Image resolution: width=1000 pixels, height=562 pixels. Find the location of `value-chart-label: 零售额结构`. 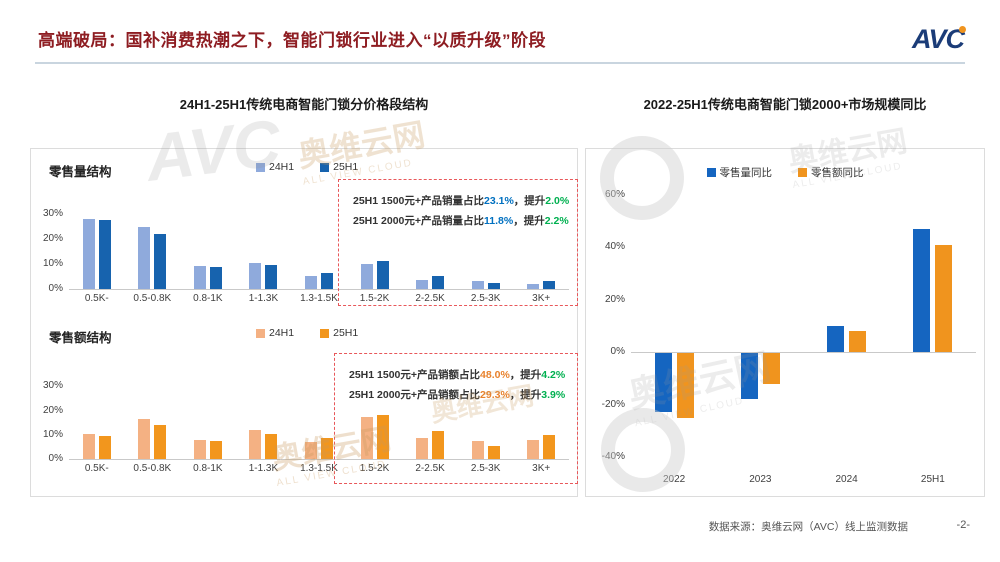

value-chart-label: 零售额结构 is located at coordinates (80, 338).